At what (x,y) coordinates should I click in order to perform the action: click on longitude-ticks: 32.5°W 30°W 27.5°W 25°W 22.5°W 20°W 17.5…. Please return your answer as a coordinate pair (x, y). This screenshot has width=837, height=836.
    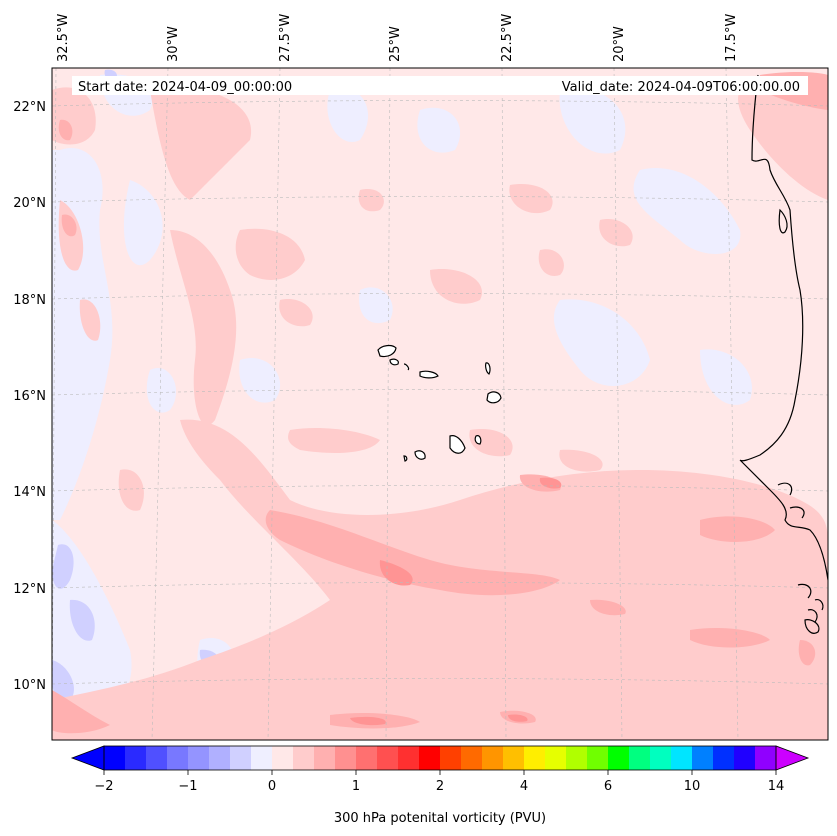
    Looking at the image, I should click on (397, 38).